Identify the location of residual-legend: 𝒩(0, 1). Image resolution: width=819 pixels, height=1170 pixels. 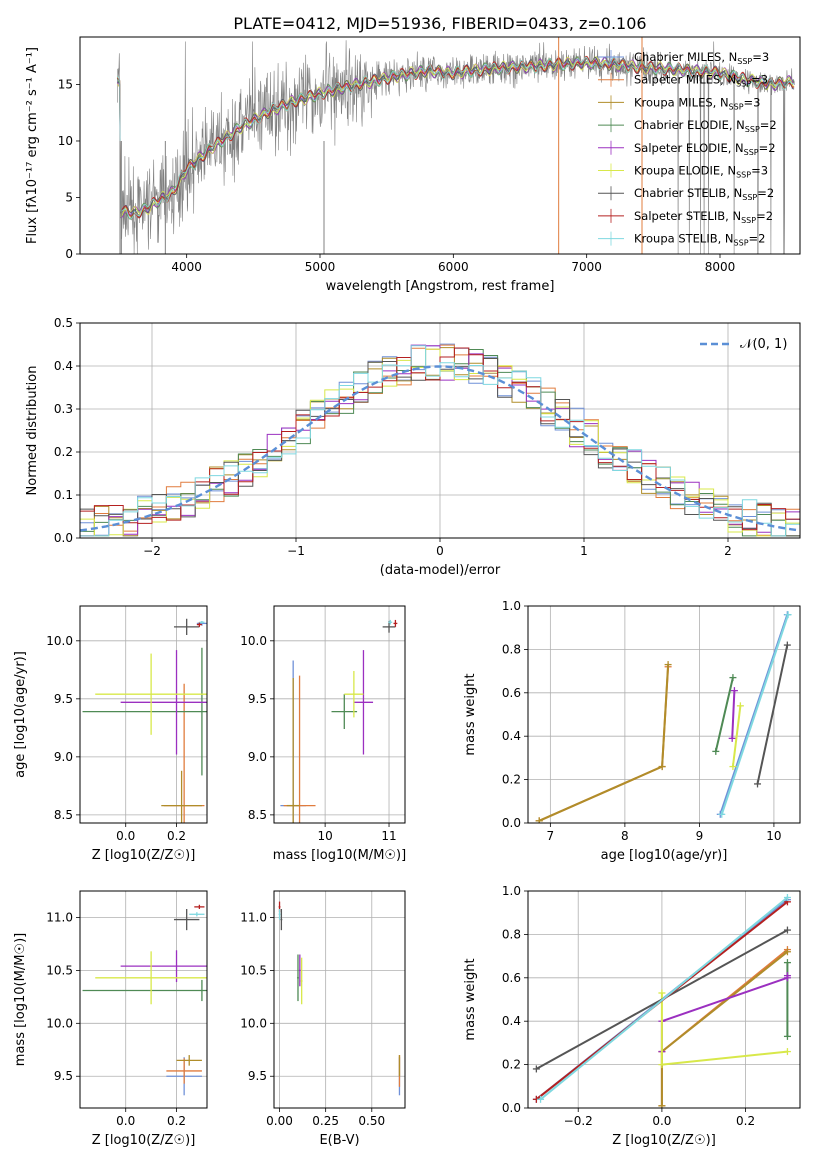
(743, 344).